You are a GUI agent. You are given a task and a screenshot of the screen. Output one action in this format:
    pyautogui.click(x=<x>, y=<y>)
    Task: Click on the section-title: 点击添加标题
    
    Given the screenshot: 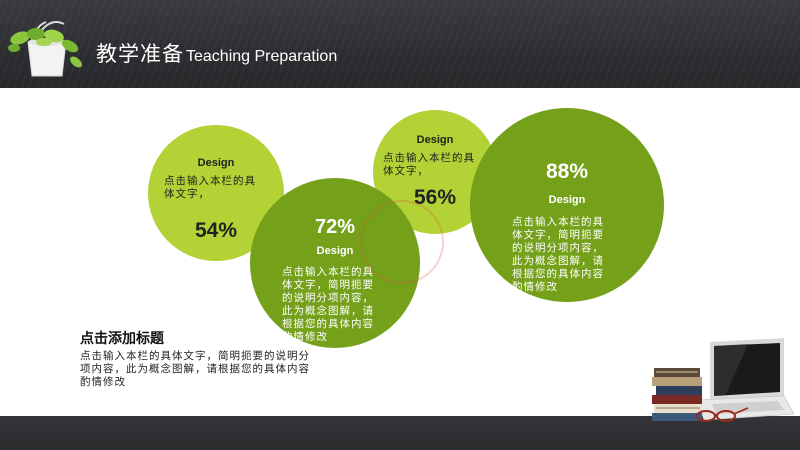 What is the action you would take?
    pyautogui.click(x=122, y=339)
    